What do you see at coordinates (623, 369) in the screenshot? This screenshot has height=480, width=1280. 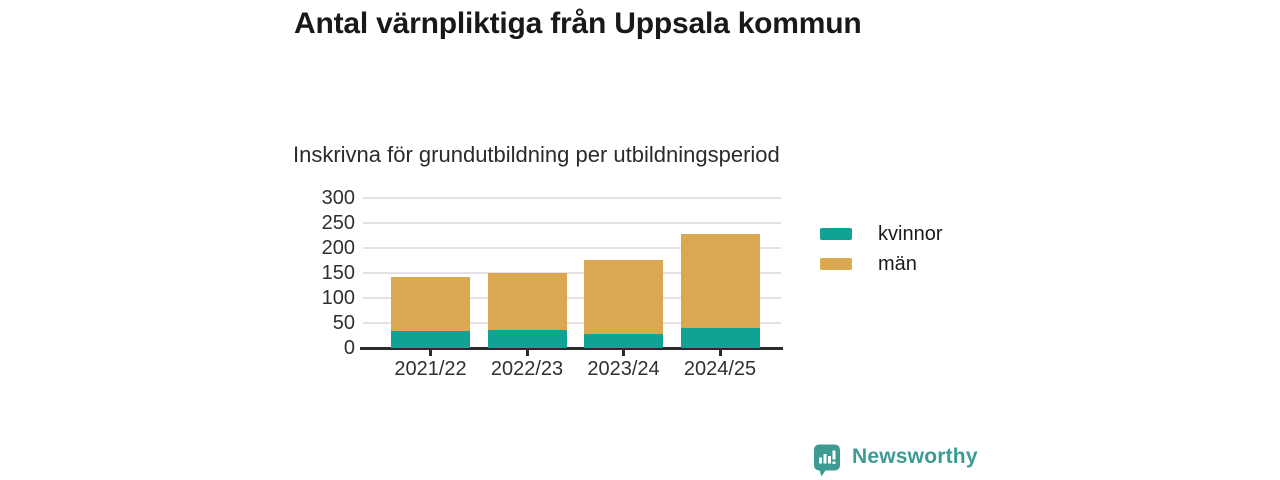 I see `x-axis-label-2023/24: 2023/24` at bounding box center [623, 369].